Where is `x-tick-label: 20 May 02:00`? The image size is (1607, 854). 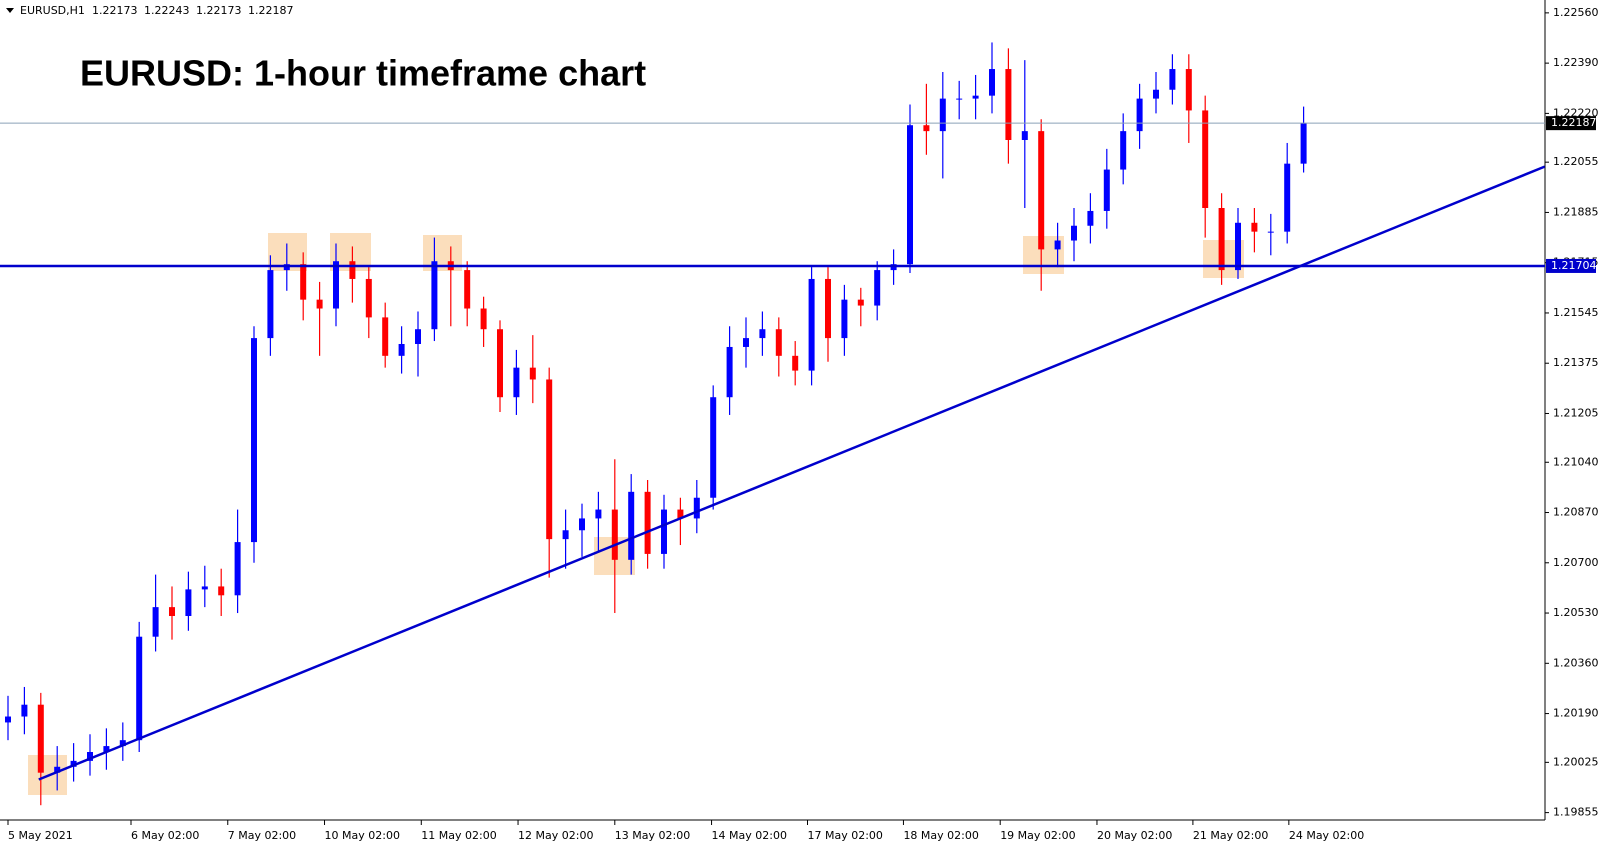
x-tick-label: 20 May 02:00 is located at coordinates (1134, 835).